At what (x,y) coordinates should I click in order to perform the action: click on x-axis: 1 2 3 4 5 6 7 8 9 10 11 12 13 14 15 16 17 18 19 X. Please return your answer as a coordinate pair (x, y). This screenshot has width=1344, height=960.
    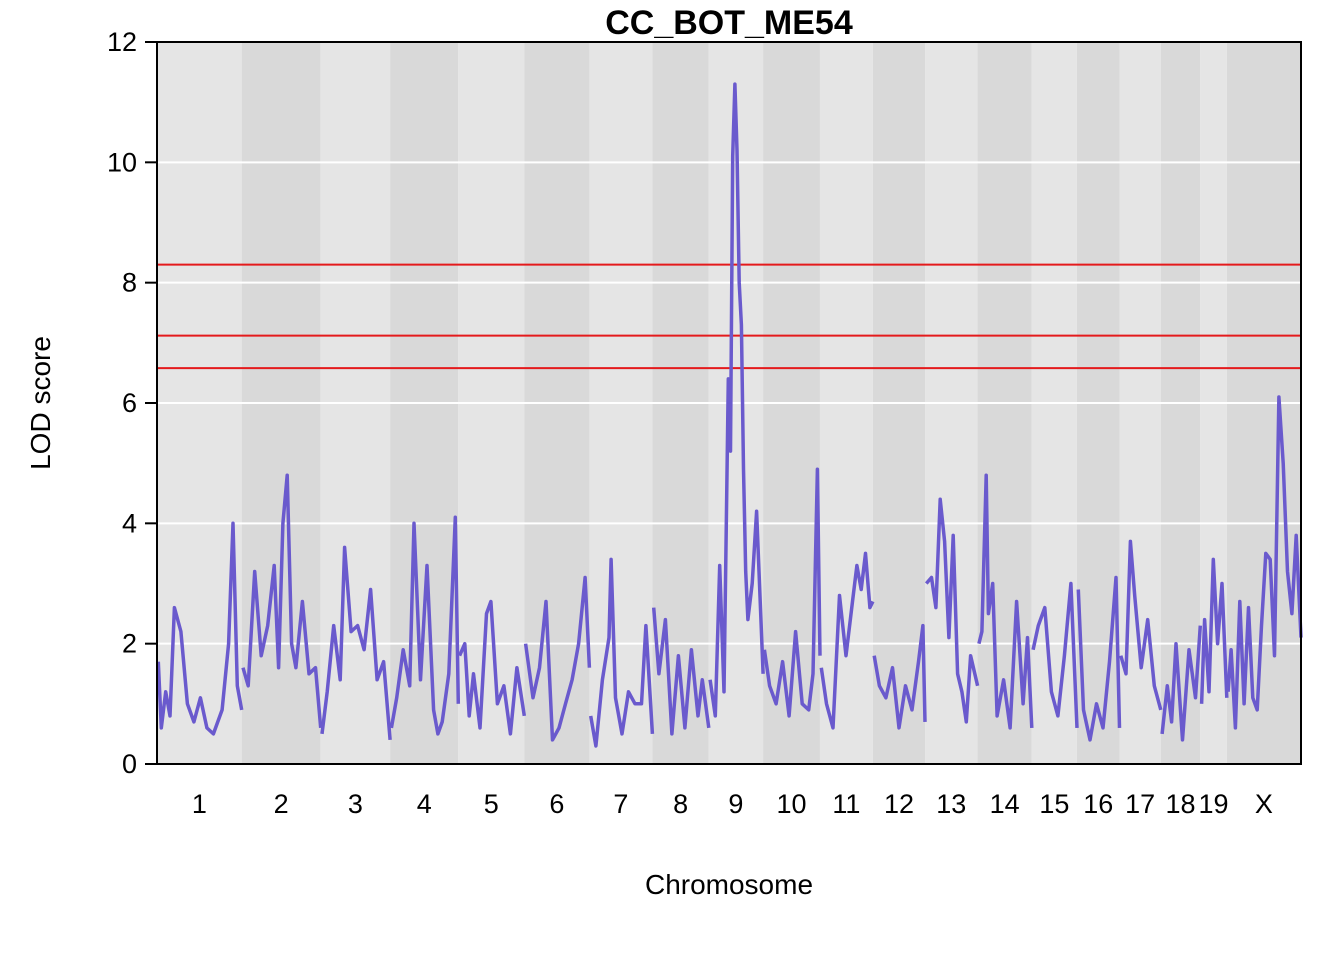
    Looking at the image, I should click on (732, 804).